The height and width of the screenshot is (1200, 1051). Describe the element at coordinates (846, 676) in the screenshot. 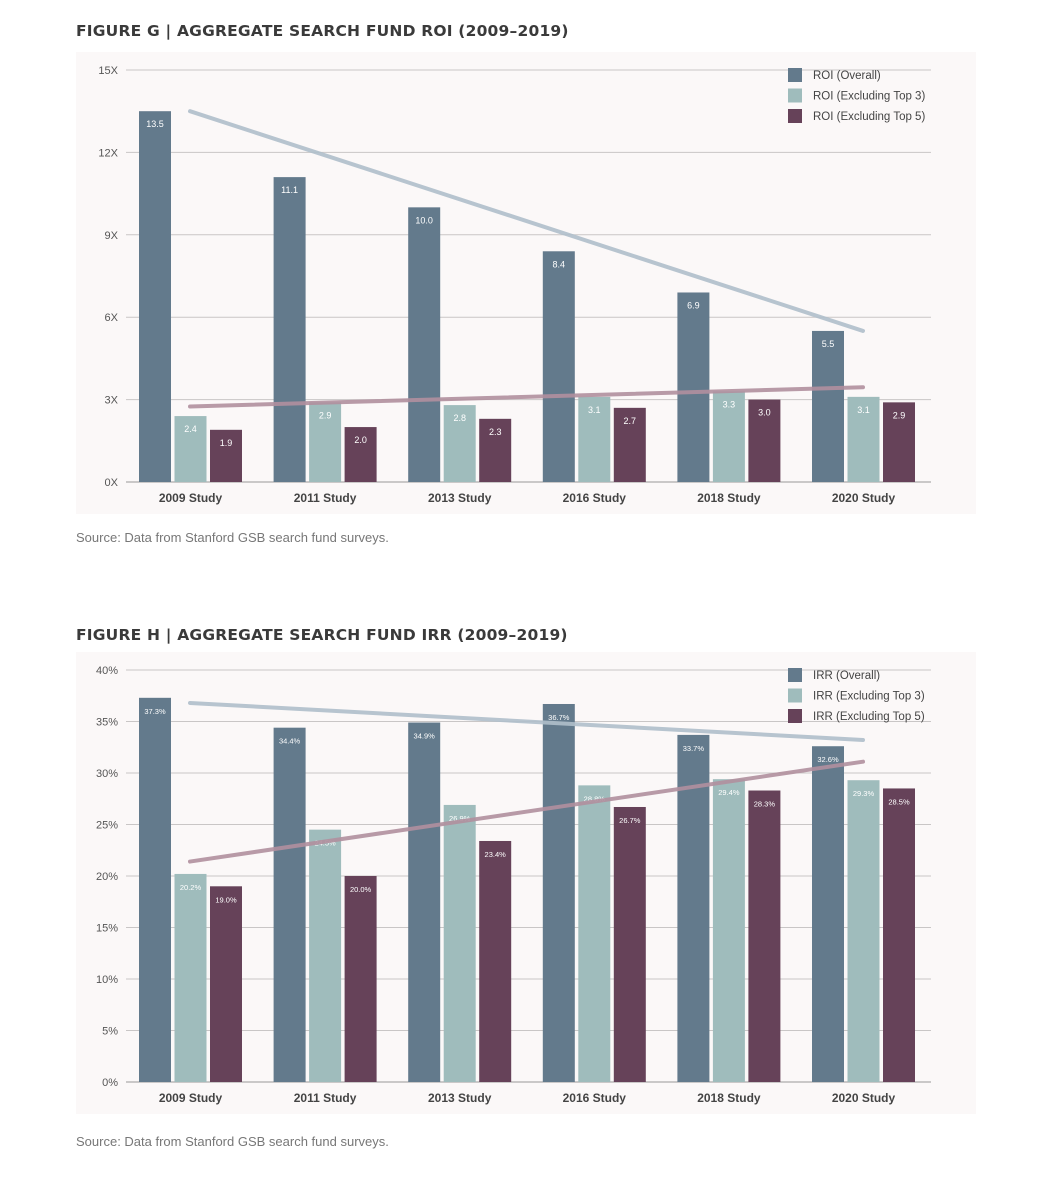

I see `irr-legend-label: IRR (Overall)` at that location.